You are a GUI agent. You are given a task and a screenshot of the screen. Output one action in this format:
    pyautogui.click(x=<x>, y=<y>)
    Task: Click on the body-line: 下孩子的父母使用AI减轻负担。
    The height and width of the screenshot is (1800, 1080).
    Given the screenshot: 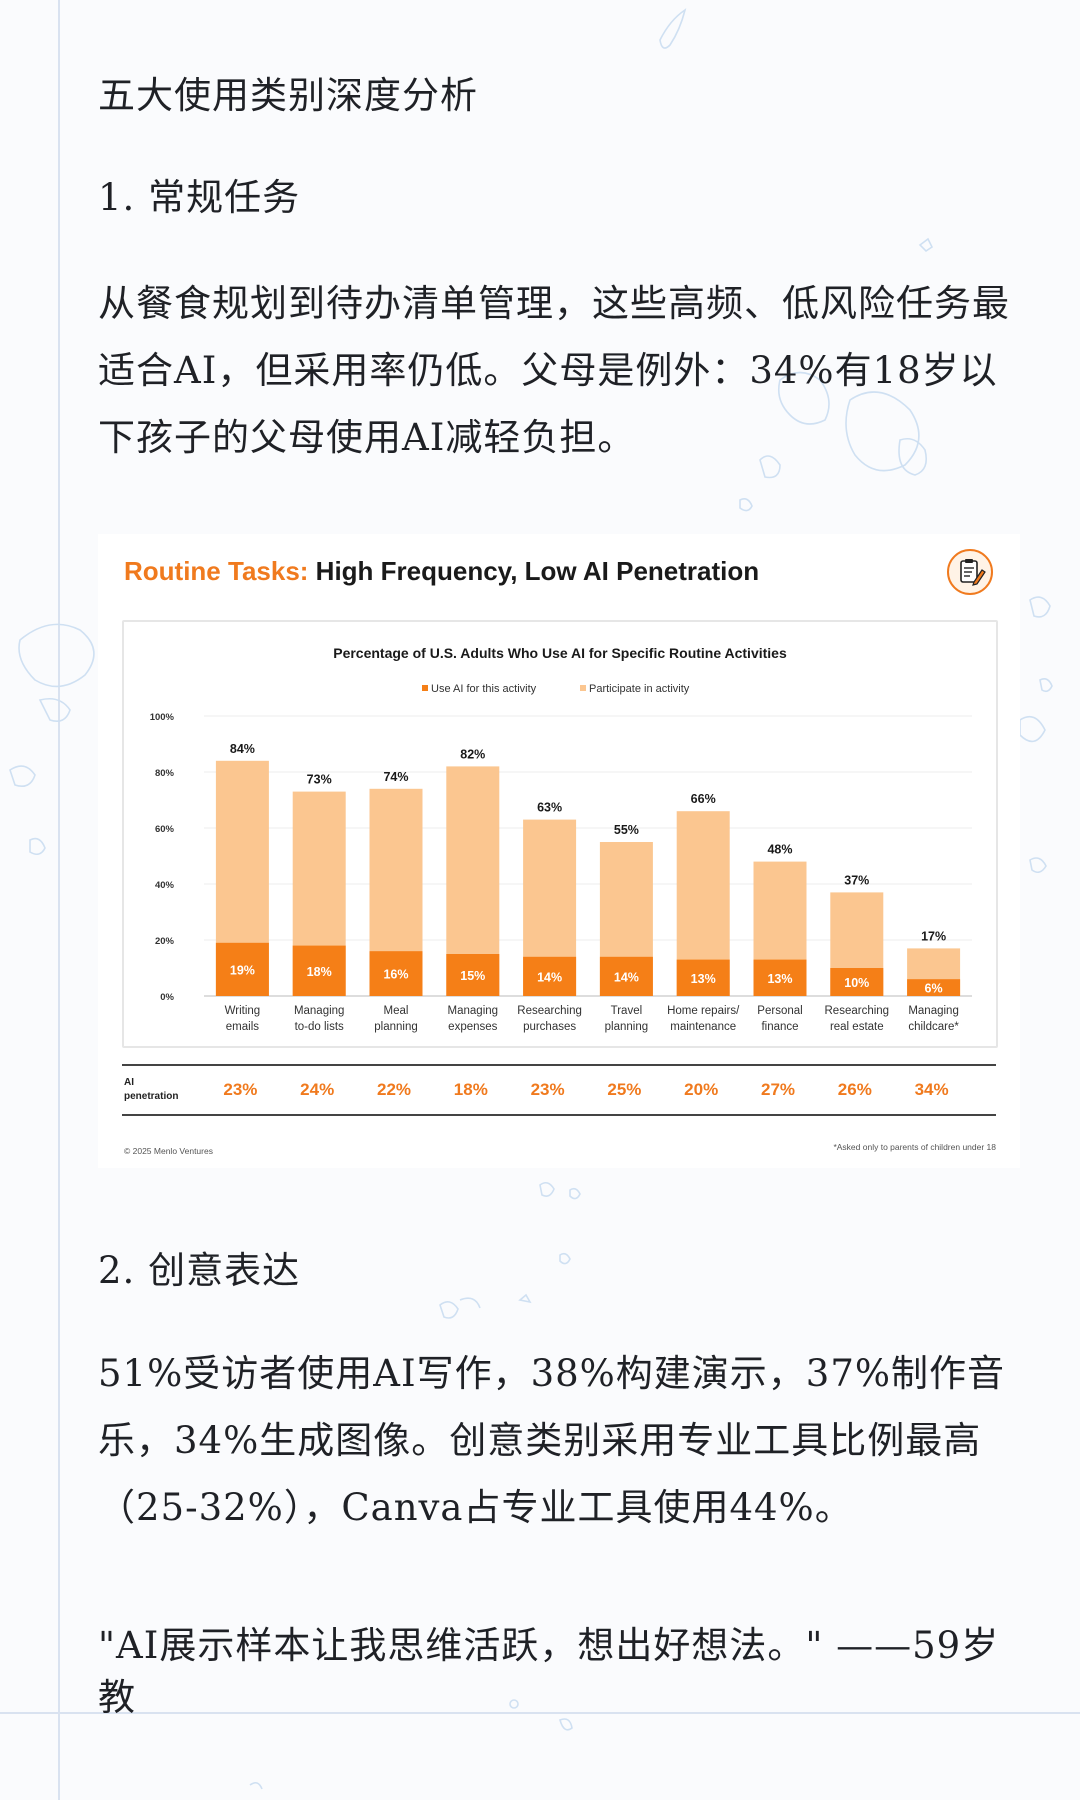 What is the action you would take?
    pyautogui.click(x=367, y=437)
    